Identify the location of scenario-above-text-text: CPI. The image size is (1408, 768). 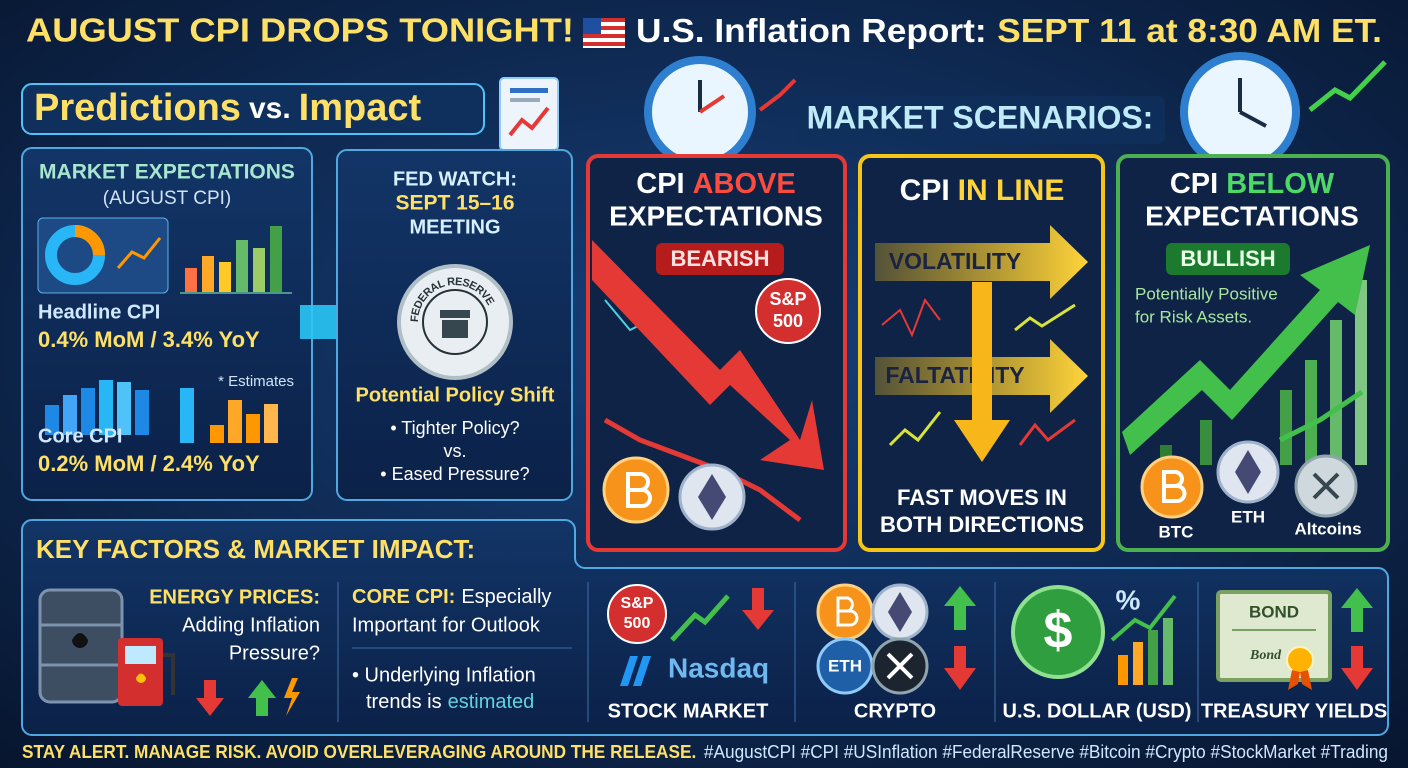
(660, 184).